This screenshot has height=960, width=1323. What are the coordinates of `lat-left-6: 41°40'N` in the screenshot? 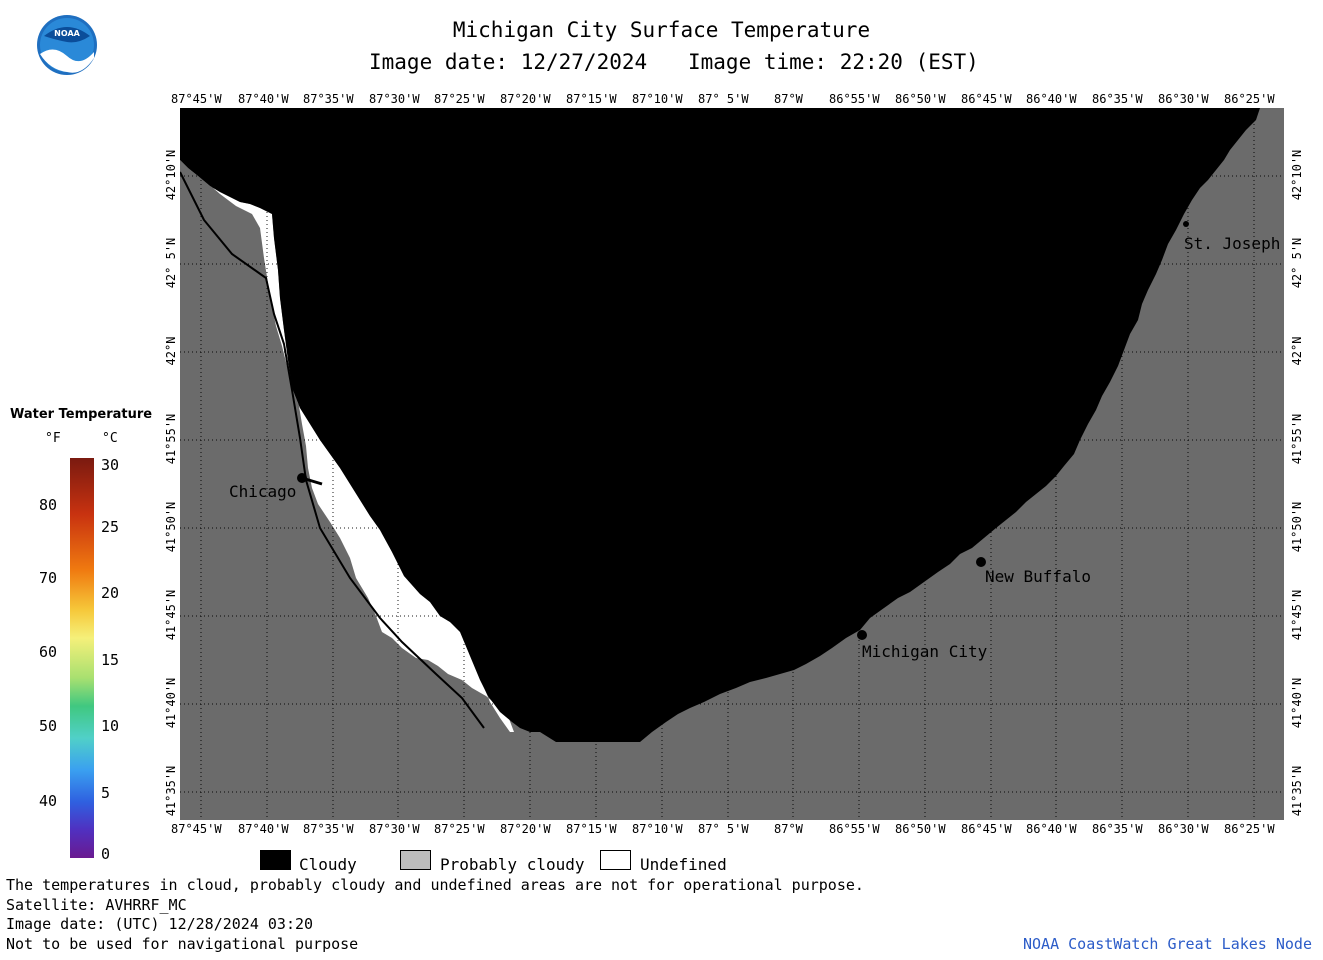 It's located at (171, 703).